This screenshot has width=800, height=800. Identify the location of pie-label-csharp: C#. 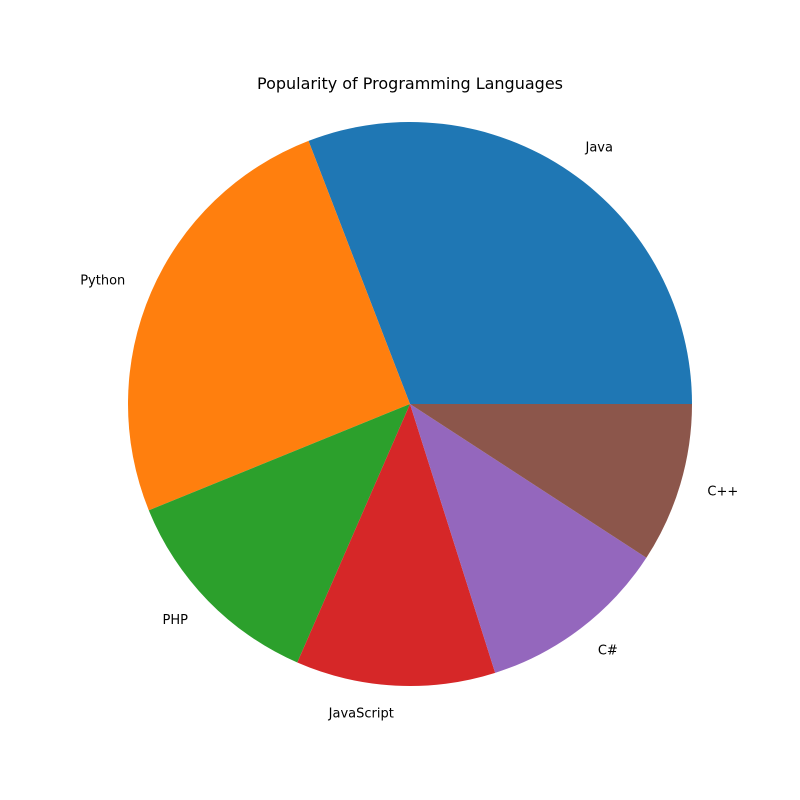
(608, 650).